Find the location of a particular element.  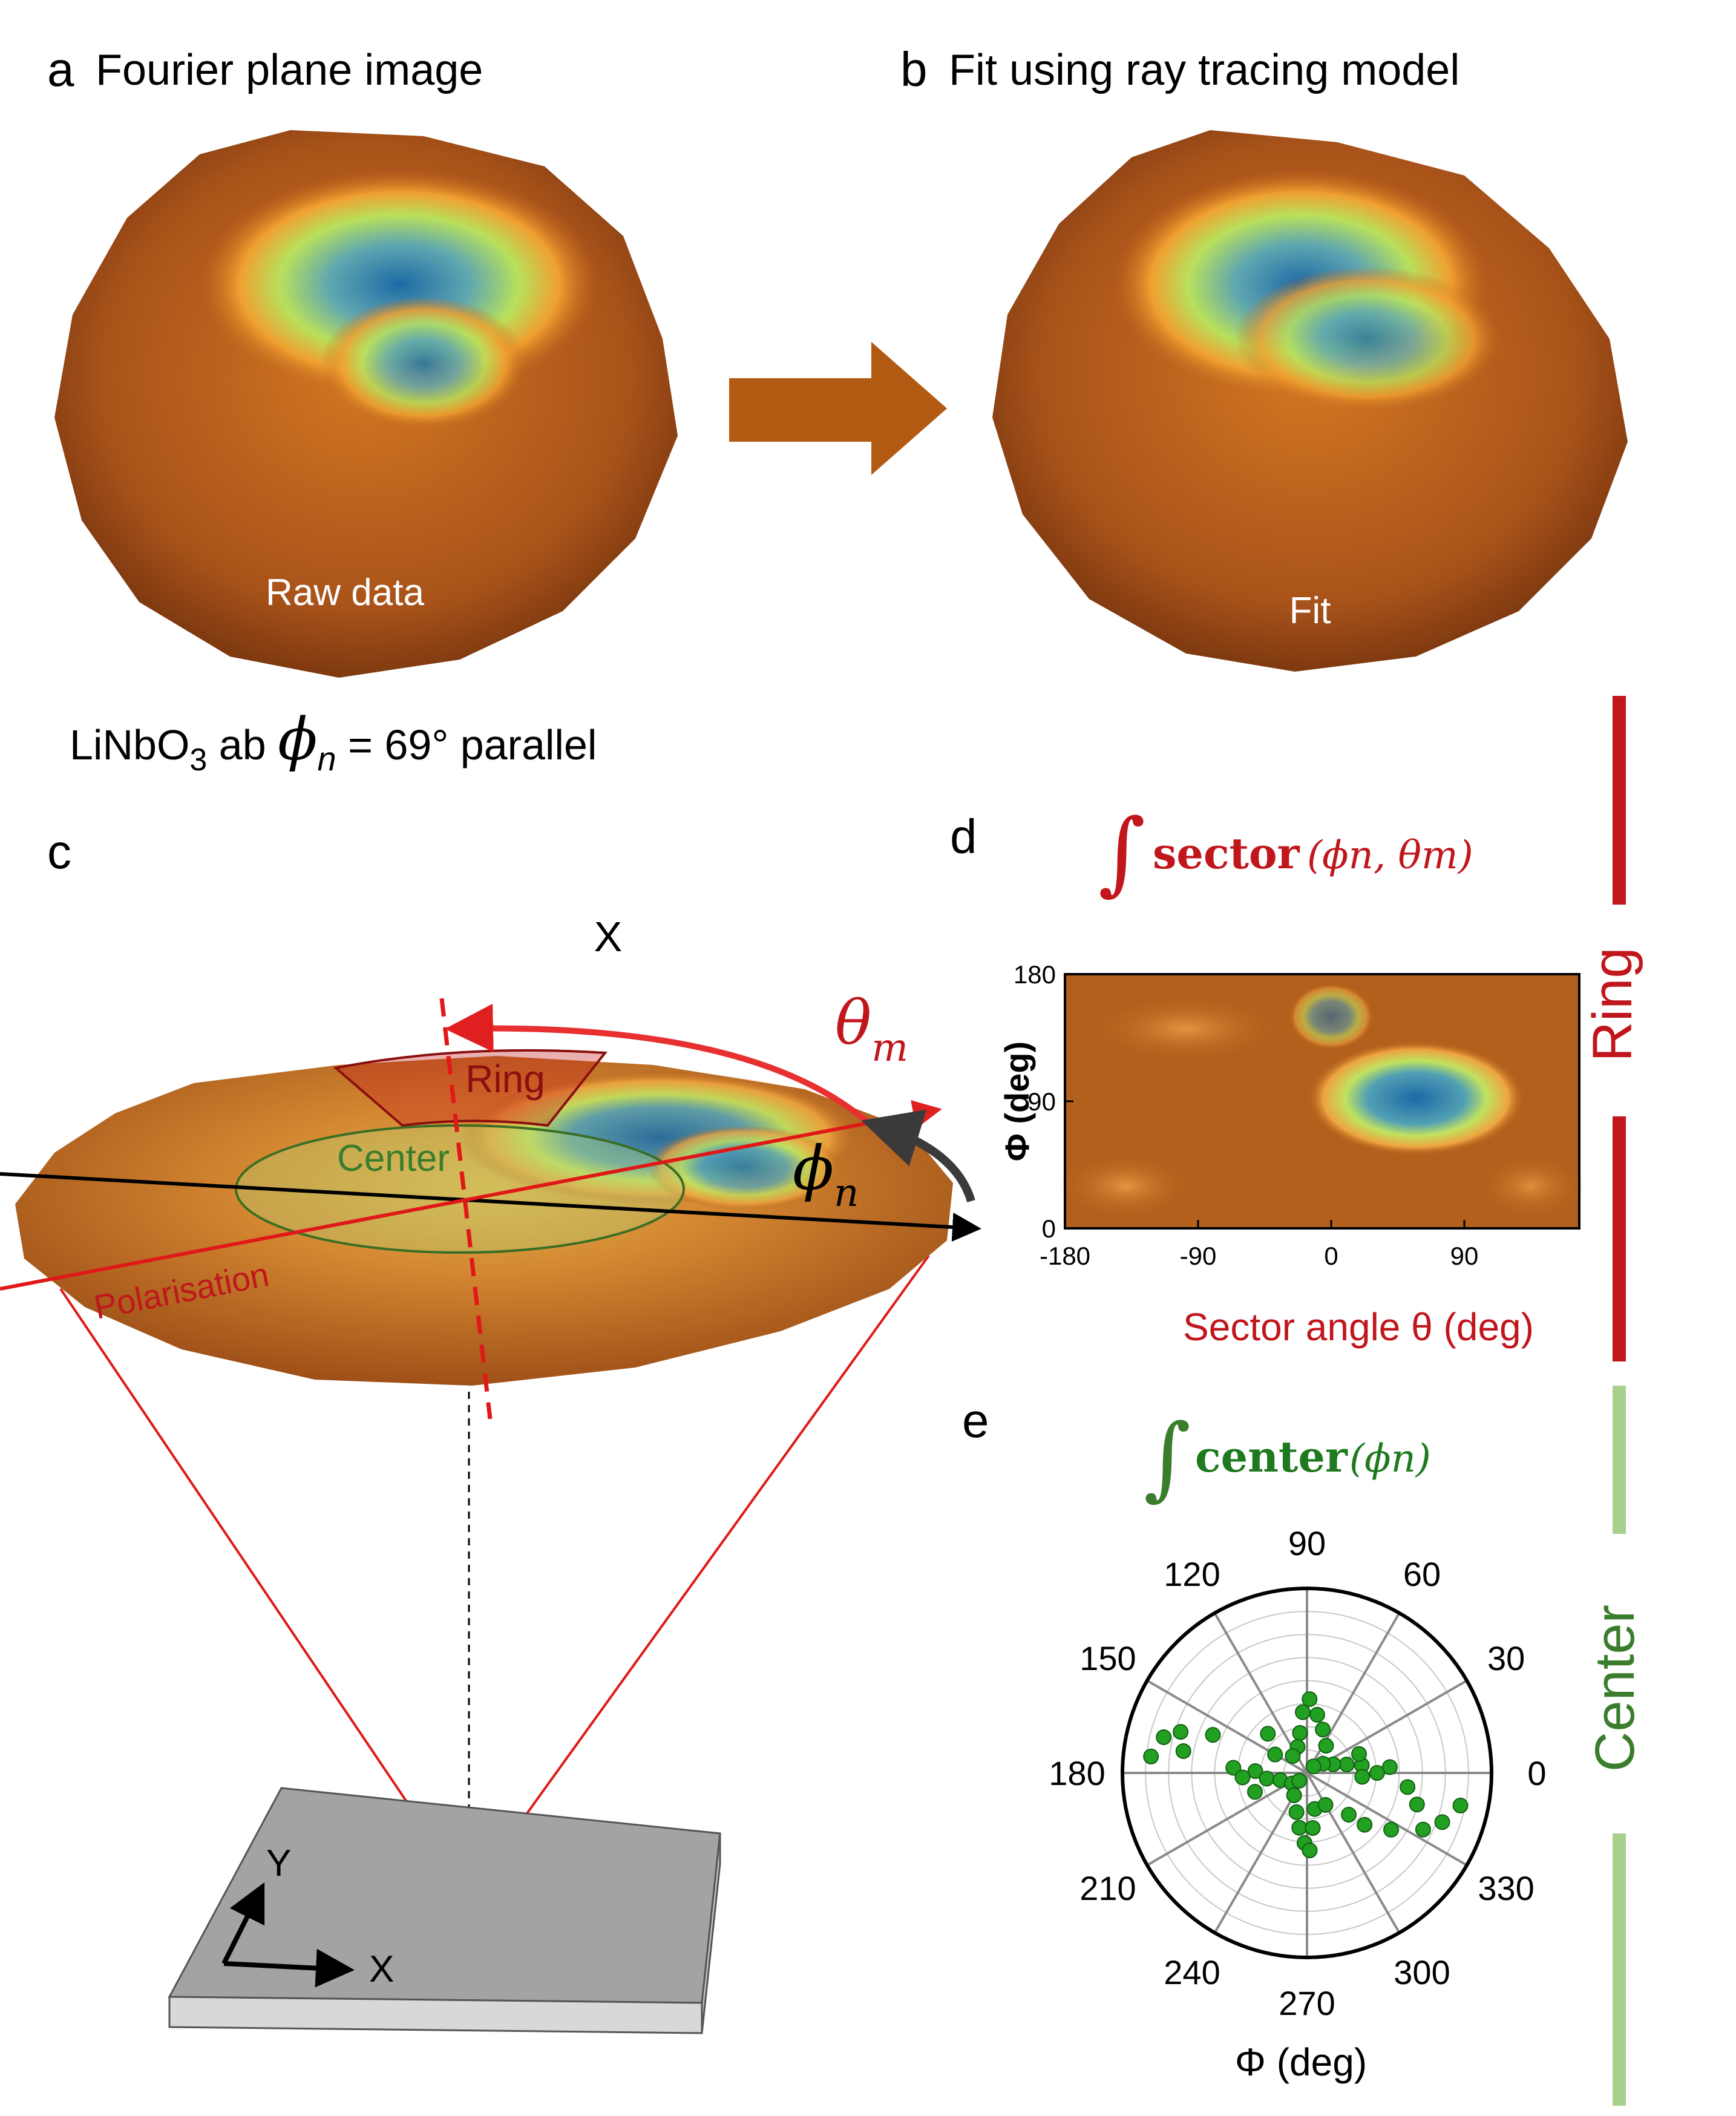

sample-caption: LiNbO3 ab ϕn = 69° parallel is located at coordinates (333, 742).